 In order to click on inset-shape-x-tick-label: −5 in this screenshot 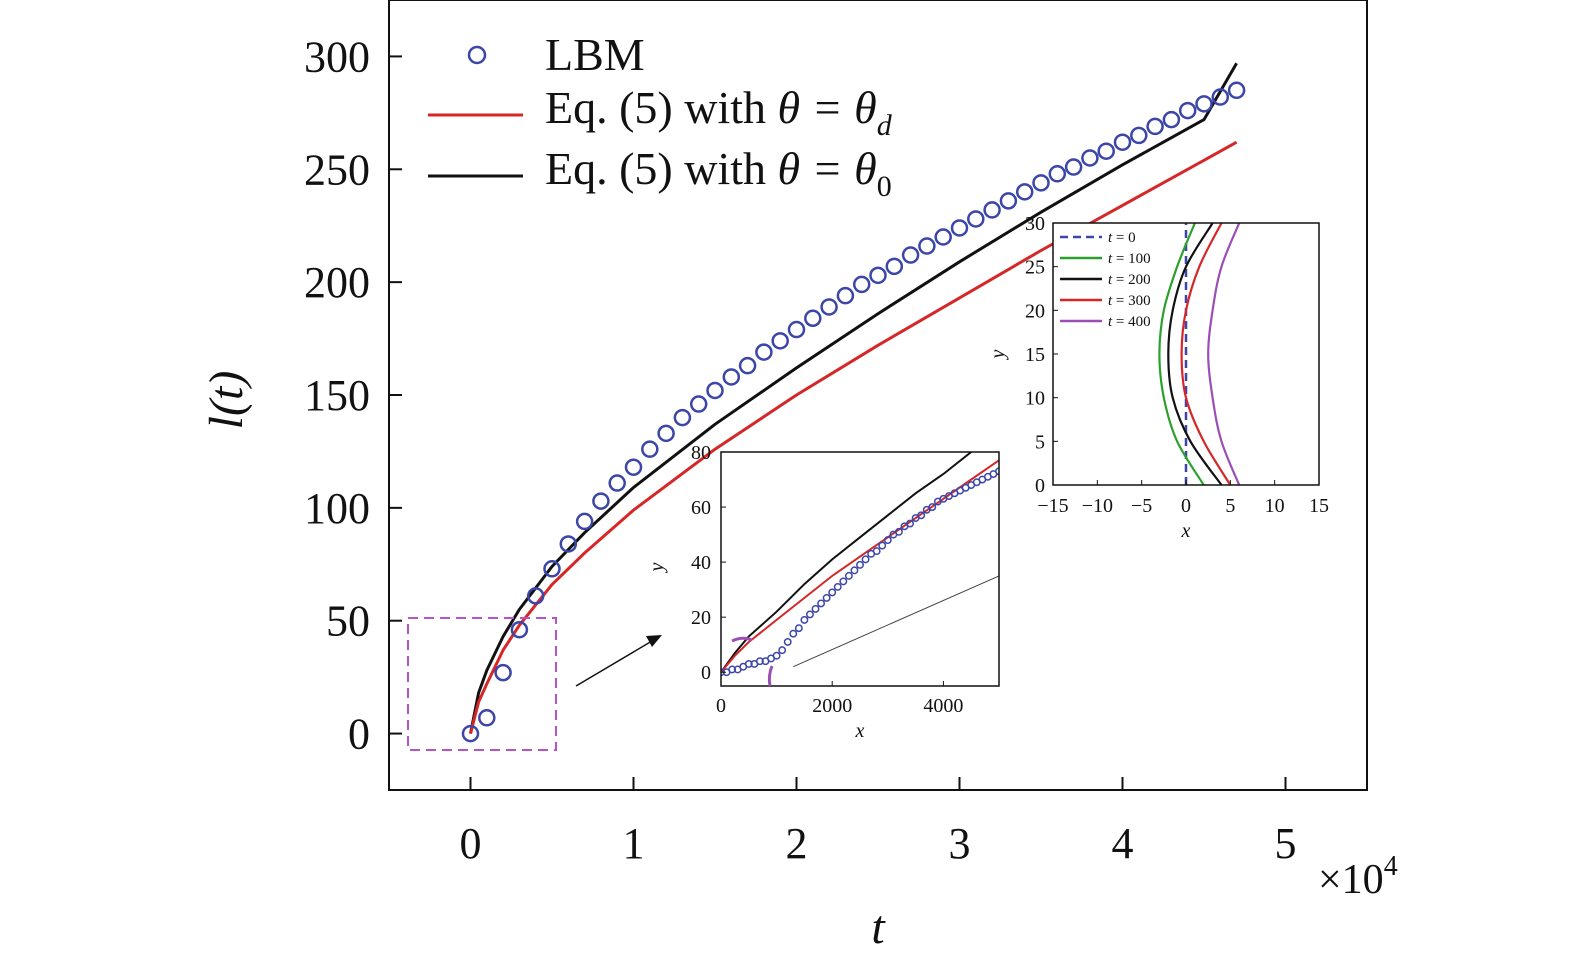, I will do `click(1141, 506)`.